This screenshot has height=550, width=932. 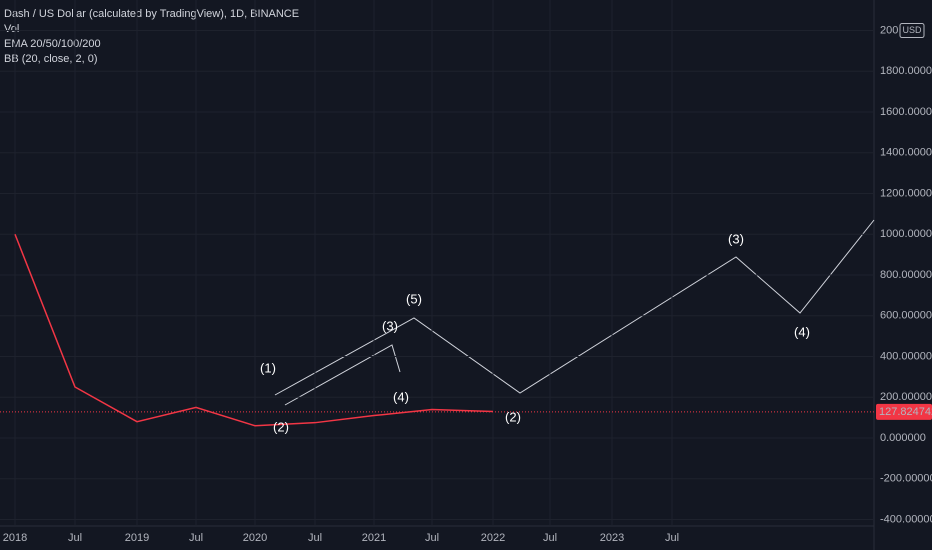 I want to click on last-price-badge, so click(x=904, y=411).